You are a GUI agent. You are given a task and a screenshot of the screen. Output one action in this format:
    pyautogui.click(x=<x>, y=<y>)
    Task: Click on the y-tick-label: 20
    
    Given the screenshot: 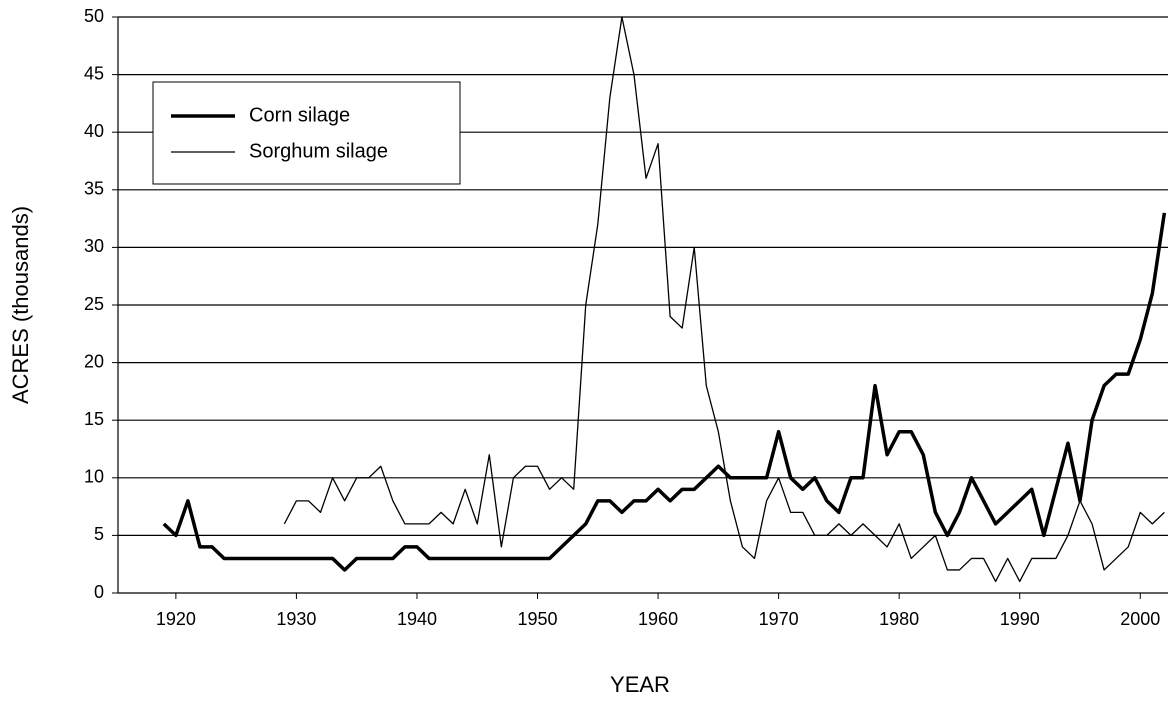 What is the action you would take?
    pyautogui.click(x=94, y=361)
    